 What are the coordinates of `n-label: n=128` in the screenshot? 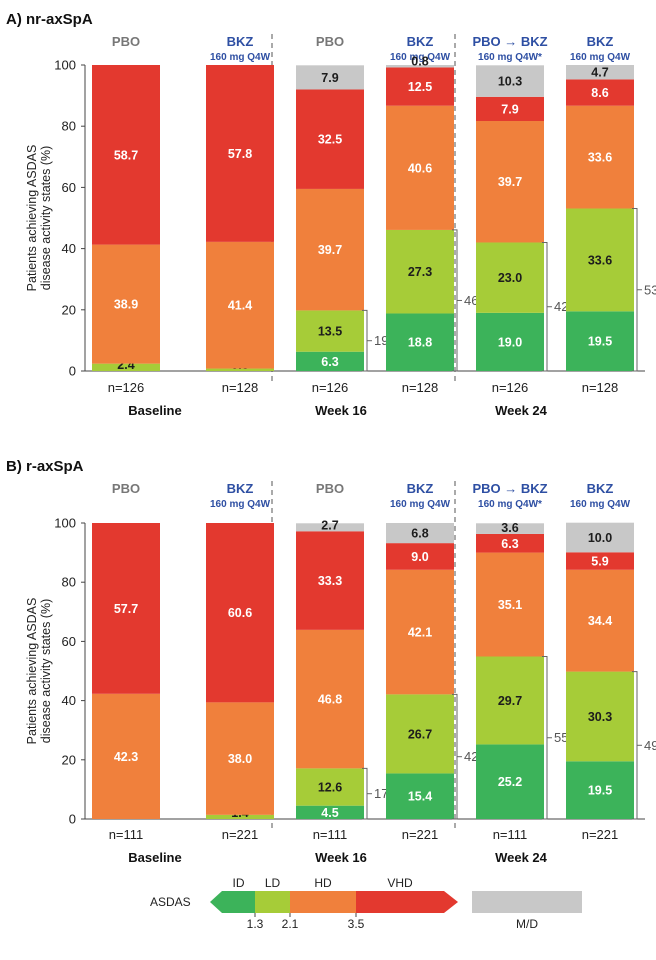 It's located at (240, 387).